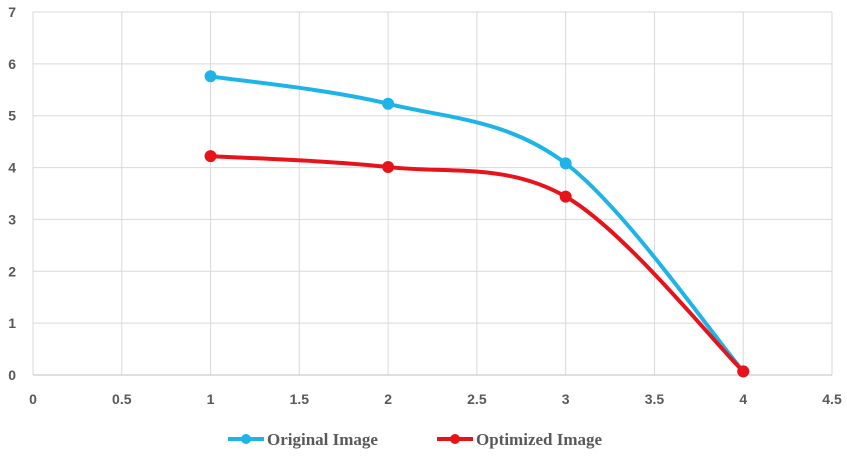 The height and width of the screenshot is (456, 847). I want to click on y-tick-label: 5, so click(12, 116).